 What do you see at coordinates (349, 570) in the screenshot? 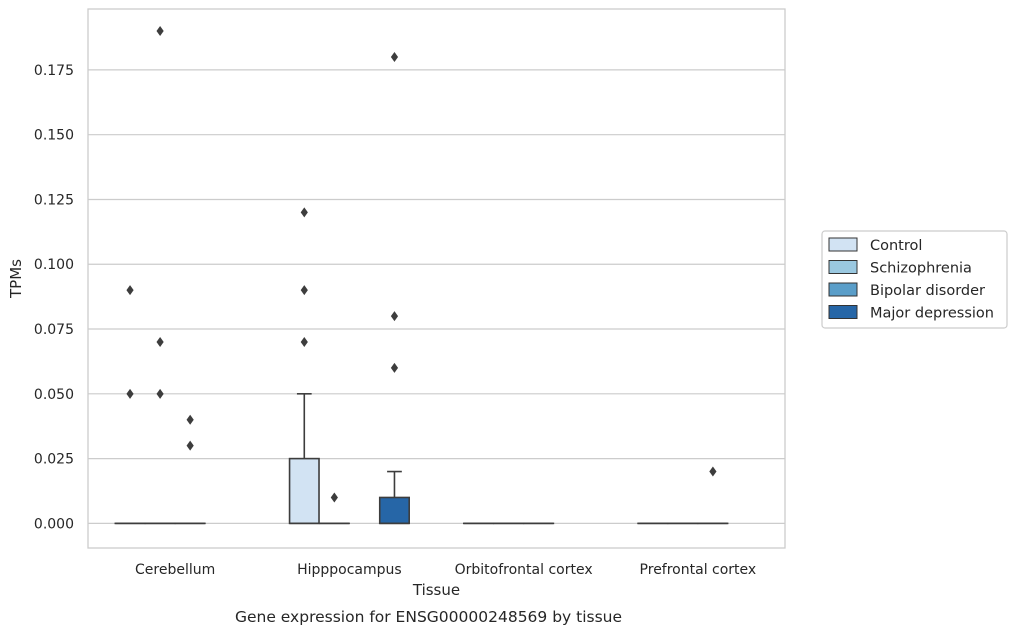
I see `x-tick-label: Hipppocampus` at bounding box center [349, 570].